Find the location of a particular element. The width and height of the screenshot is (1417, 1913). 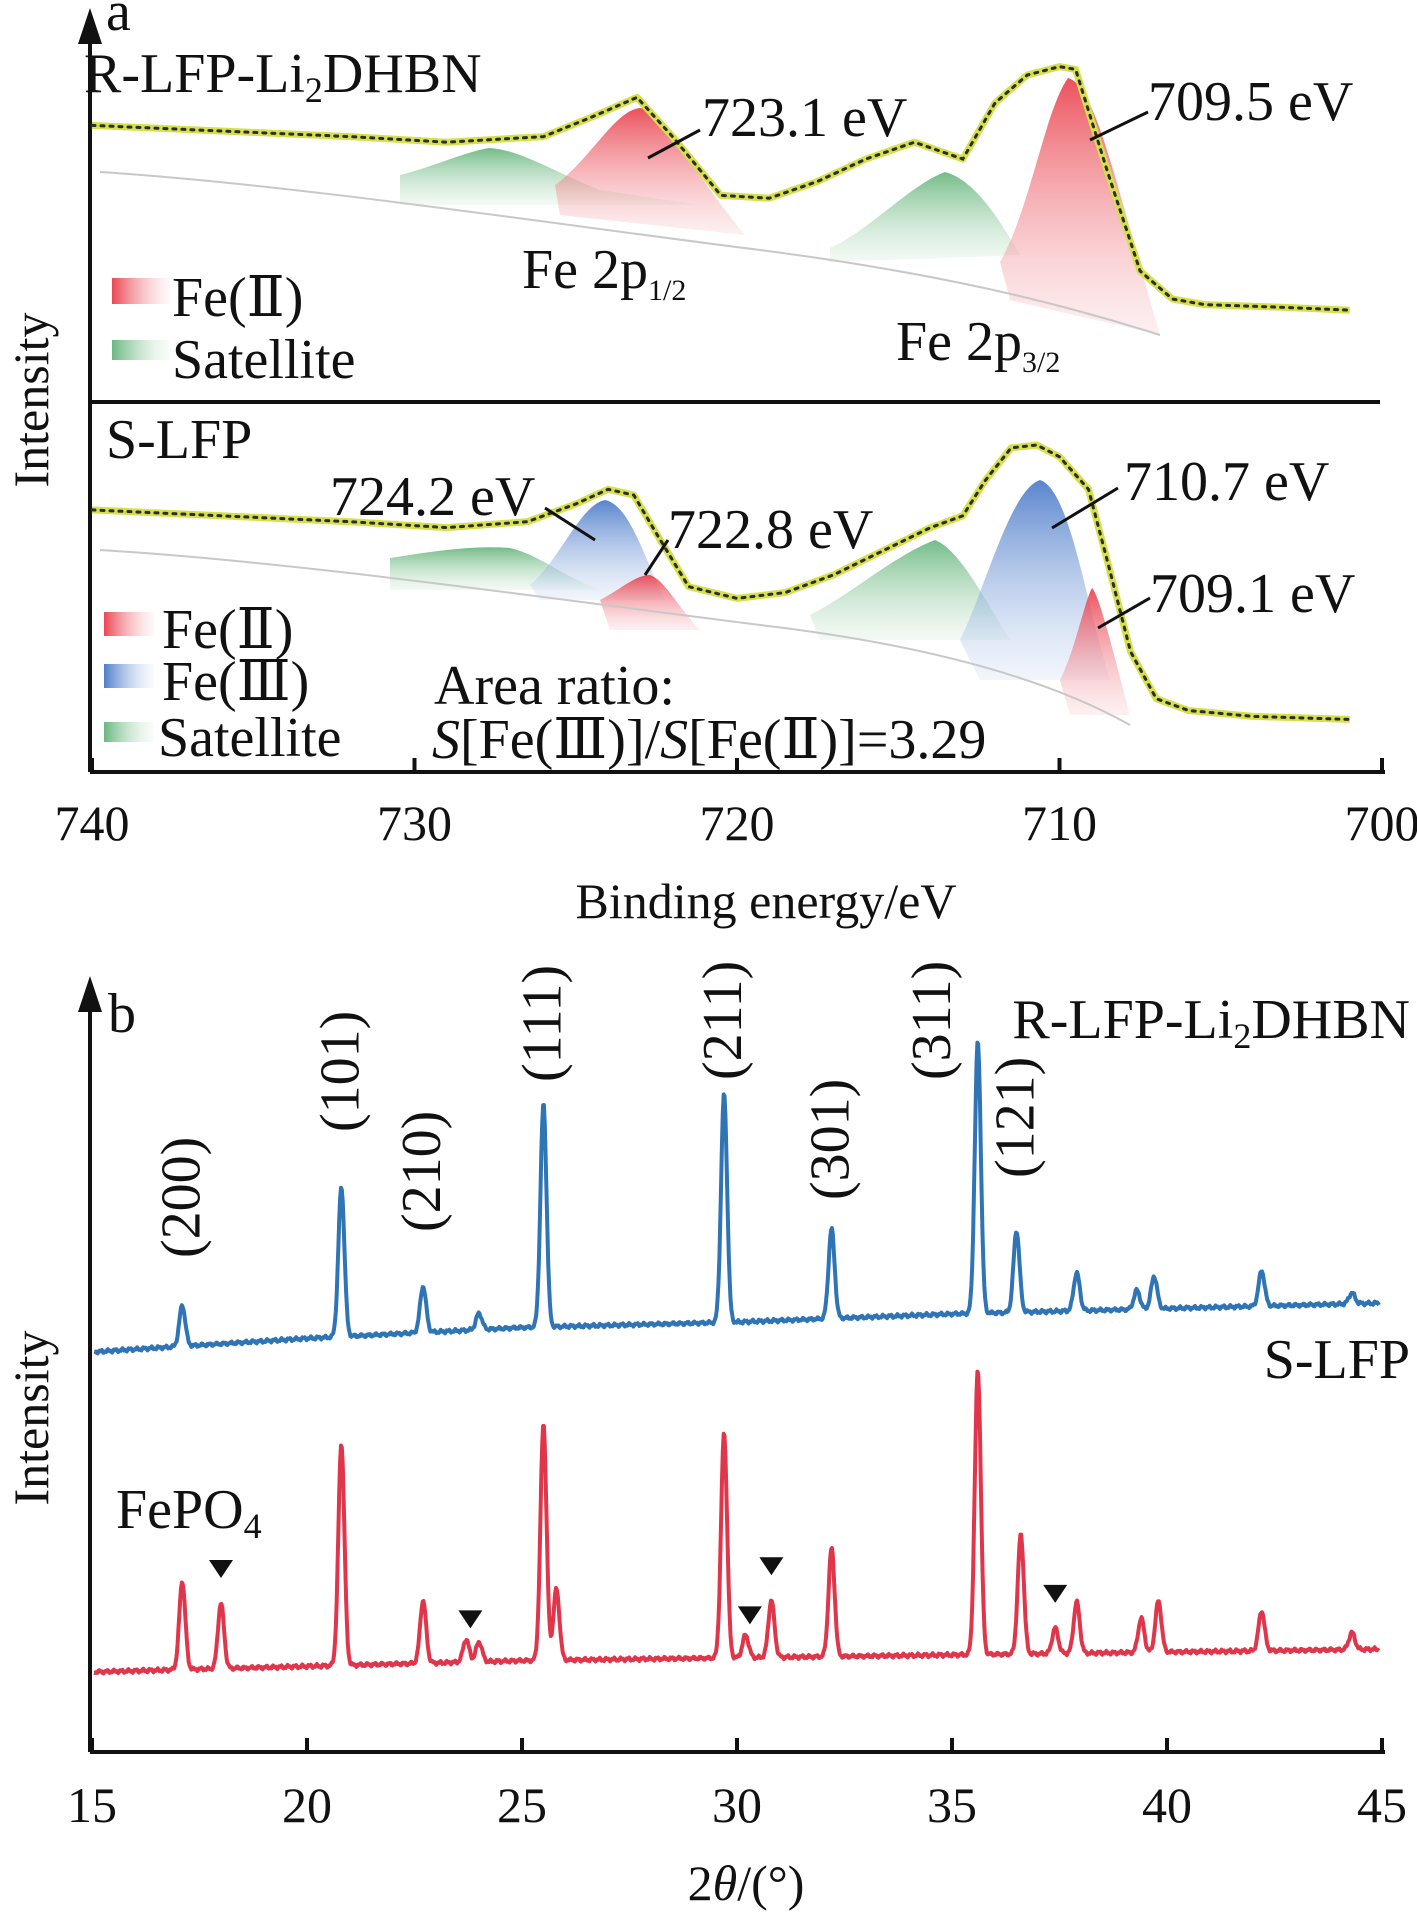

a1-region-2p12: Fe 2p1/2 is located at coordinates (604, 273).